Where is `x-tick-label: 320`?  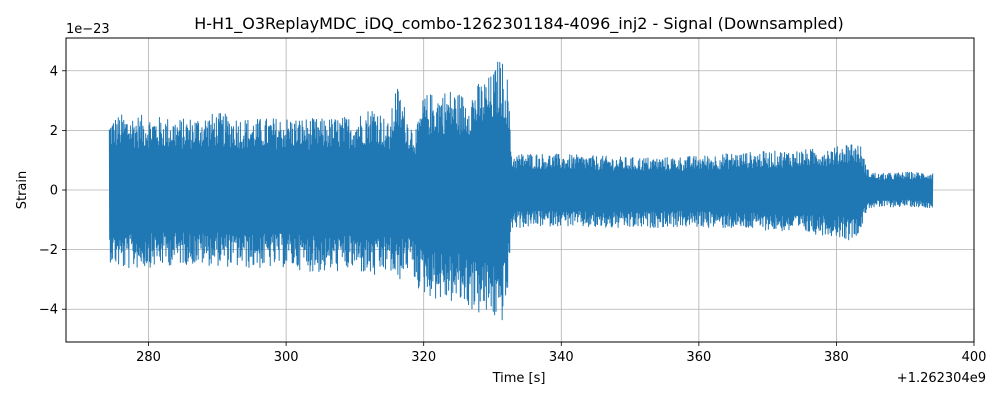
x-tick-label: 320 is located at coordinates (423, 357).